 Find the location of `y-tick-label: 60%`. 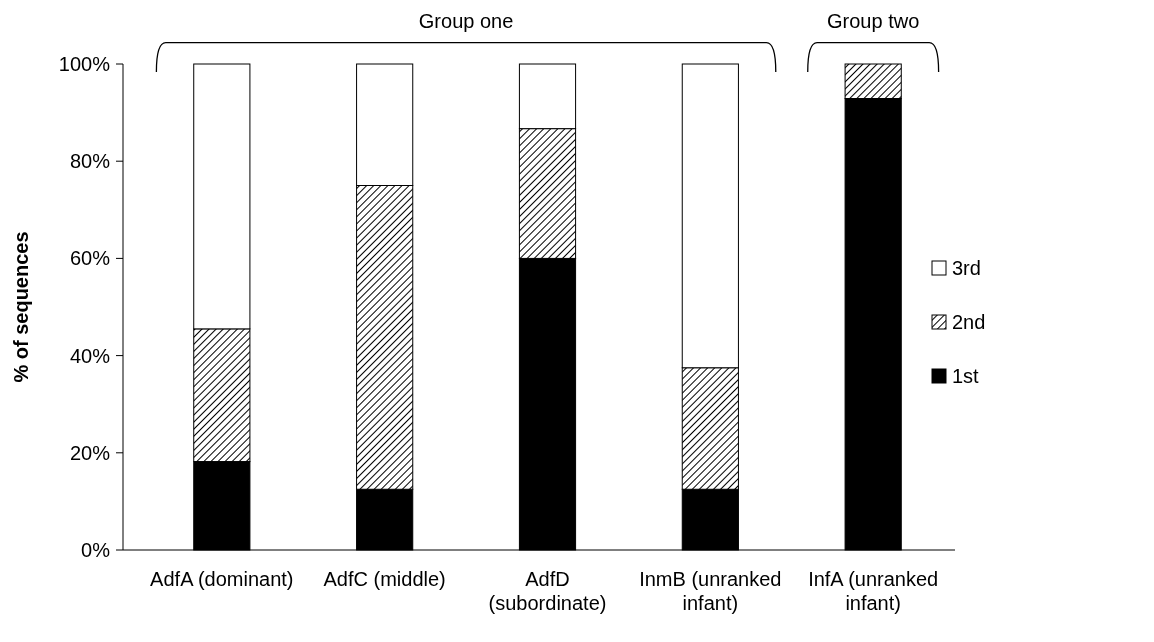

y-tick-label: 60% is located at coordinates (90, 258).